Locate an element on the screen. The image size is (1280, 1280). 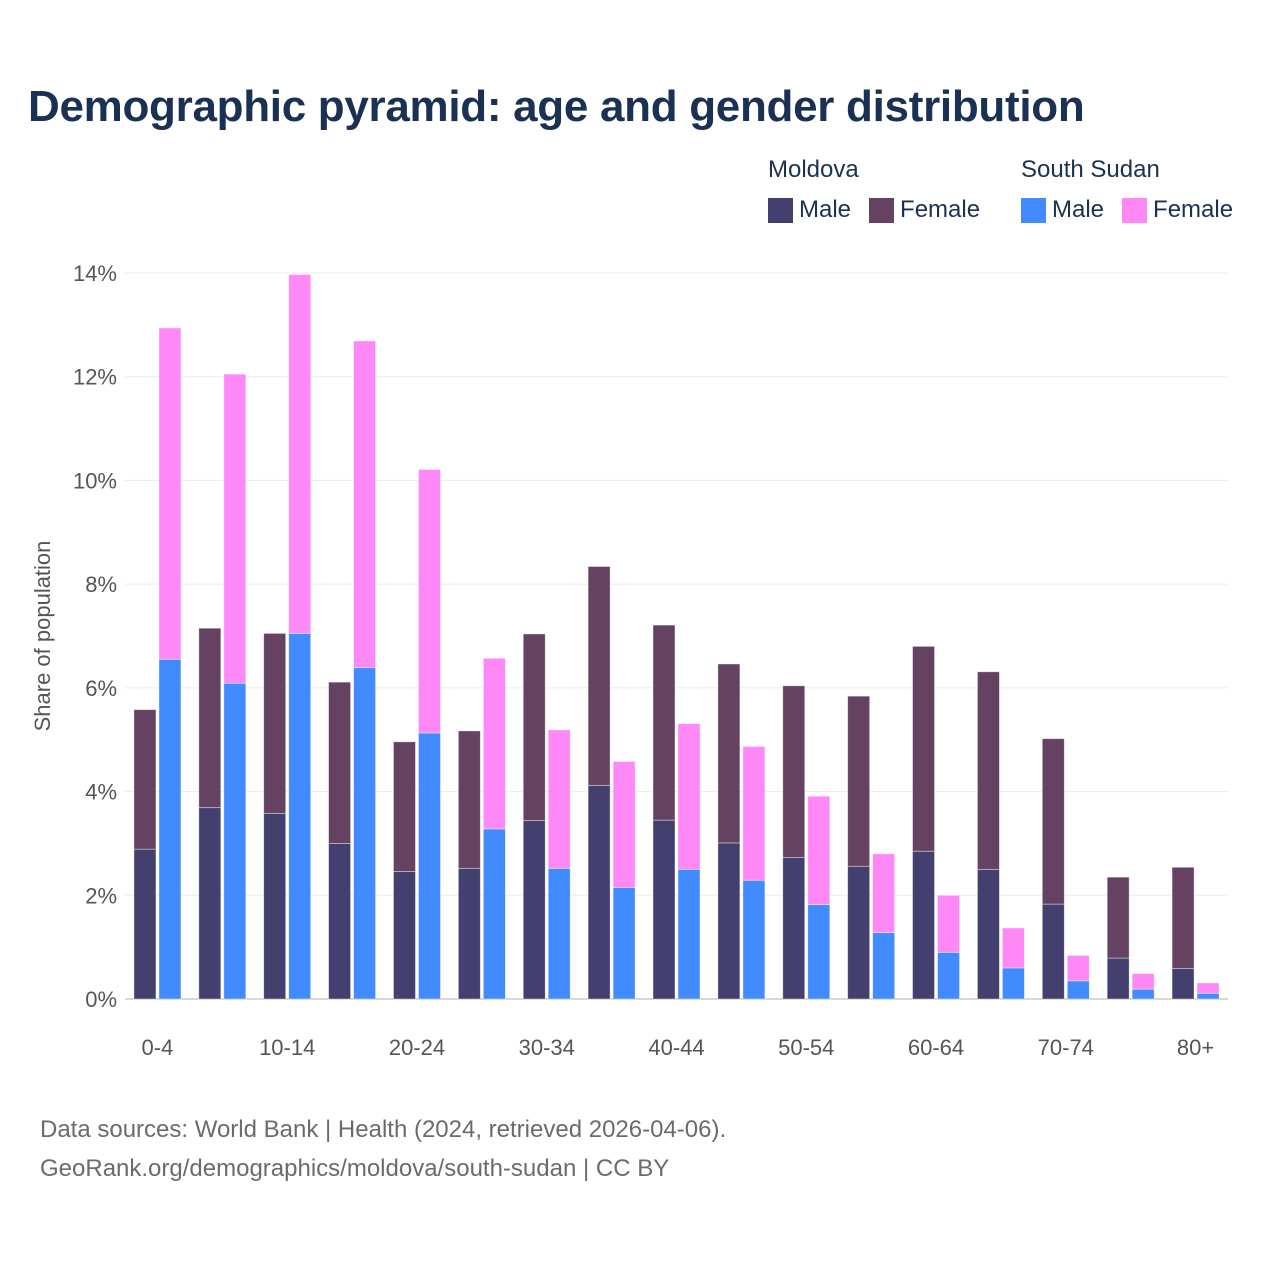
x-tick-label: 30-34 is located at coordinates (547, 1047).